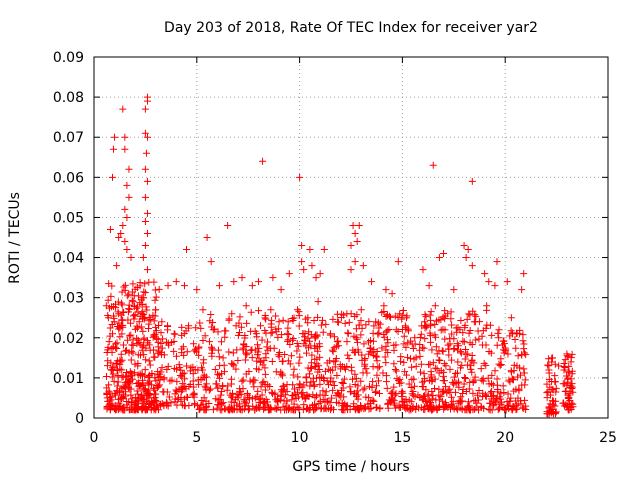 Image resolution: width=640 pixels, height=480 pixels. What do you see at coordinates (68, 218) in the screenshot?
I see `y-tick-label: 0.05` at bounding box center [68, 218].